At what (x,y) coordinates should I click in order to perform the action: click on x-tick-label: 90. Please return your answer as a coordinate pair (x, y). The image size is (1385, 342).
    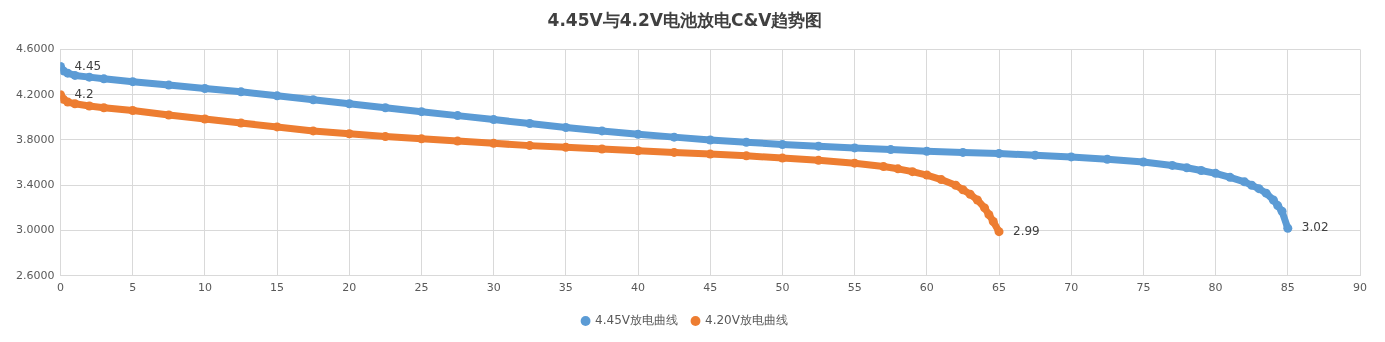
    Looking at the image, I should click on (1360, 288).